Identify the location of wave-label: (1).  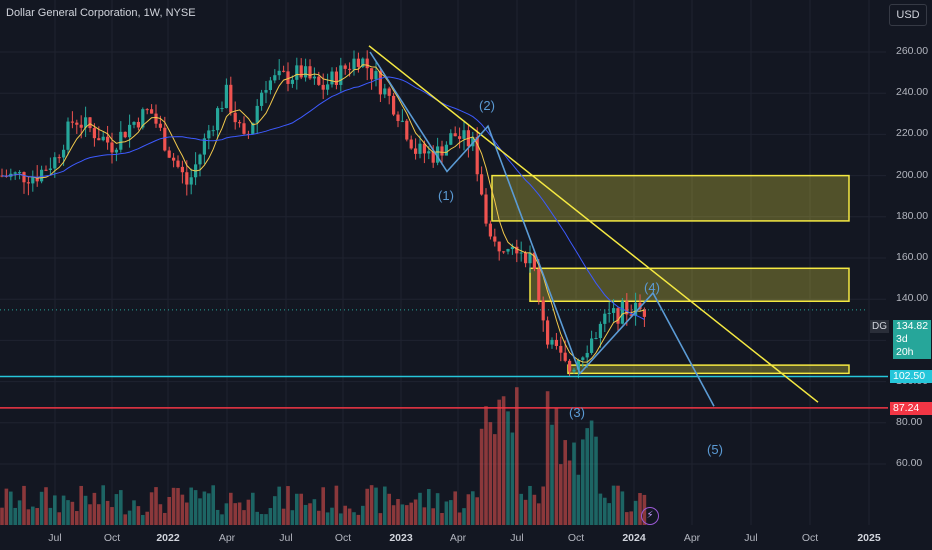
(446, 195).